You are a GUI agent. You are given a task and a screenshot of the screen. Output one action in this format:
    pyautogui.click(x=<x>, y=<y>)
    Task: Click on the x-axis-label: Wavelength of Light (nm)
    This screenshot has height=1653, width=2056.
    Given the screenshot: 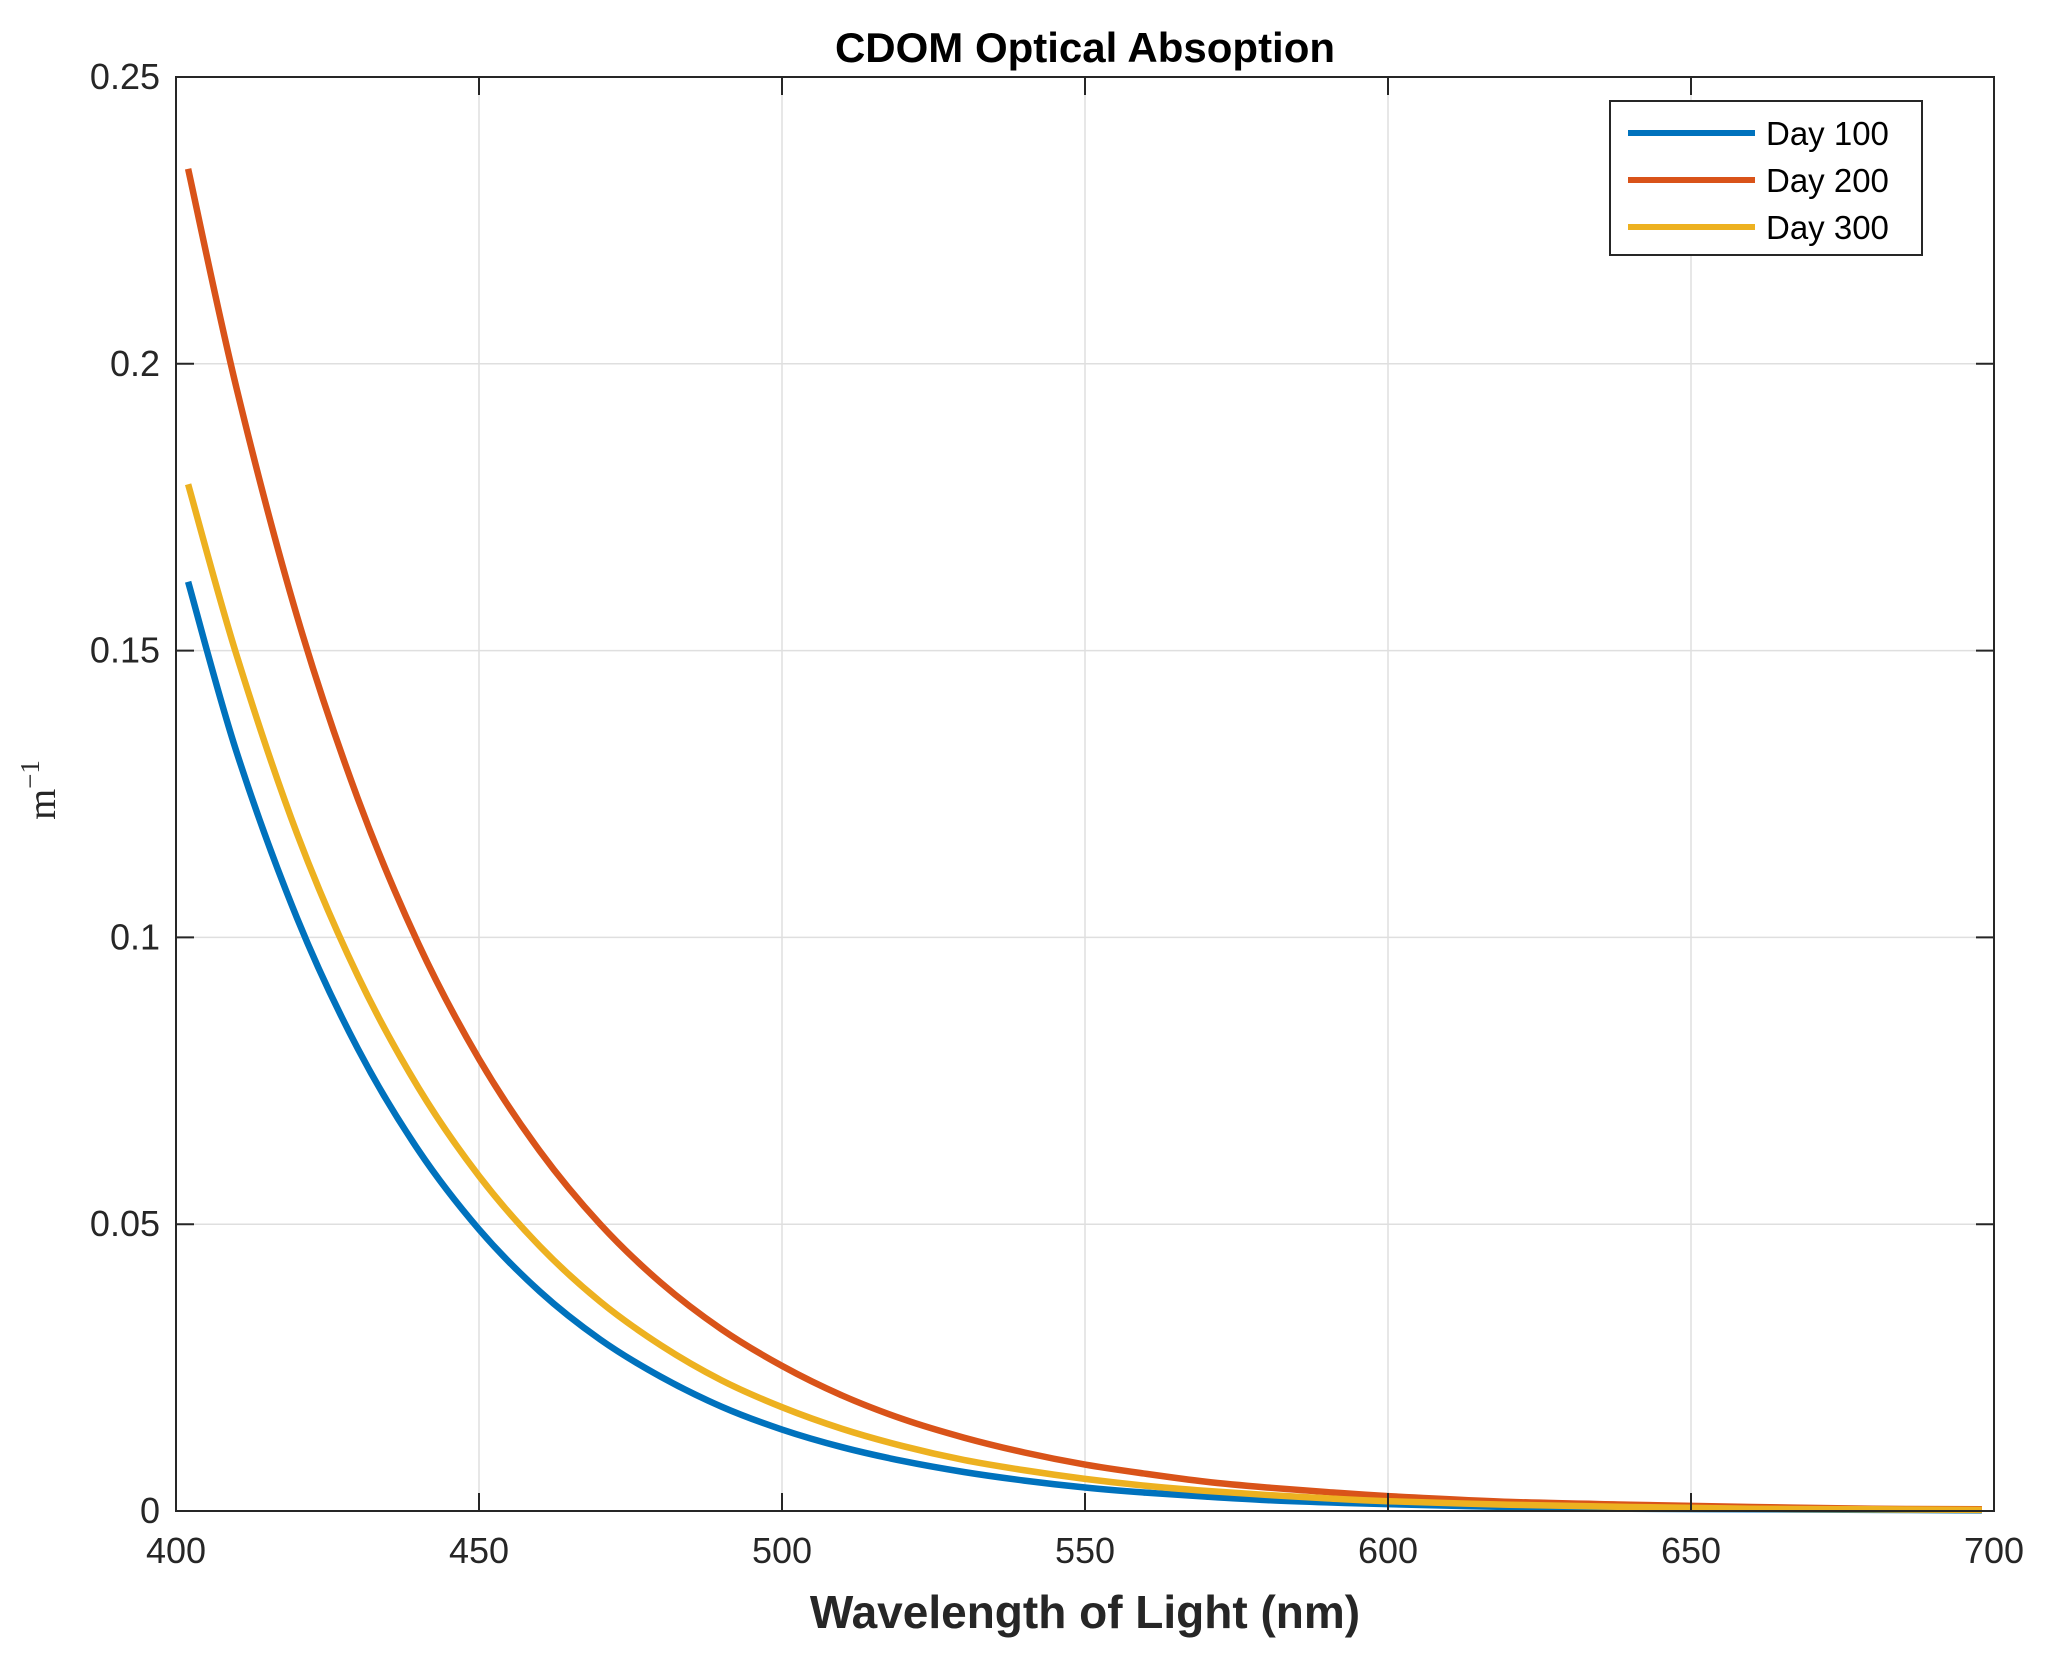 What is the action you would take?
    pyautogui.click(x=1085, y=1612)
    